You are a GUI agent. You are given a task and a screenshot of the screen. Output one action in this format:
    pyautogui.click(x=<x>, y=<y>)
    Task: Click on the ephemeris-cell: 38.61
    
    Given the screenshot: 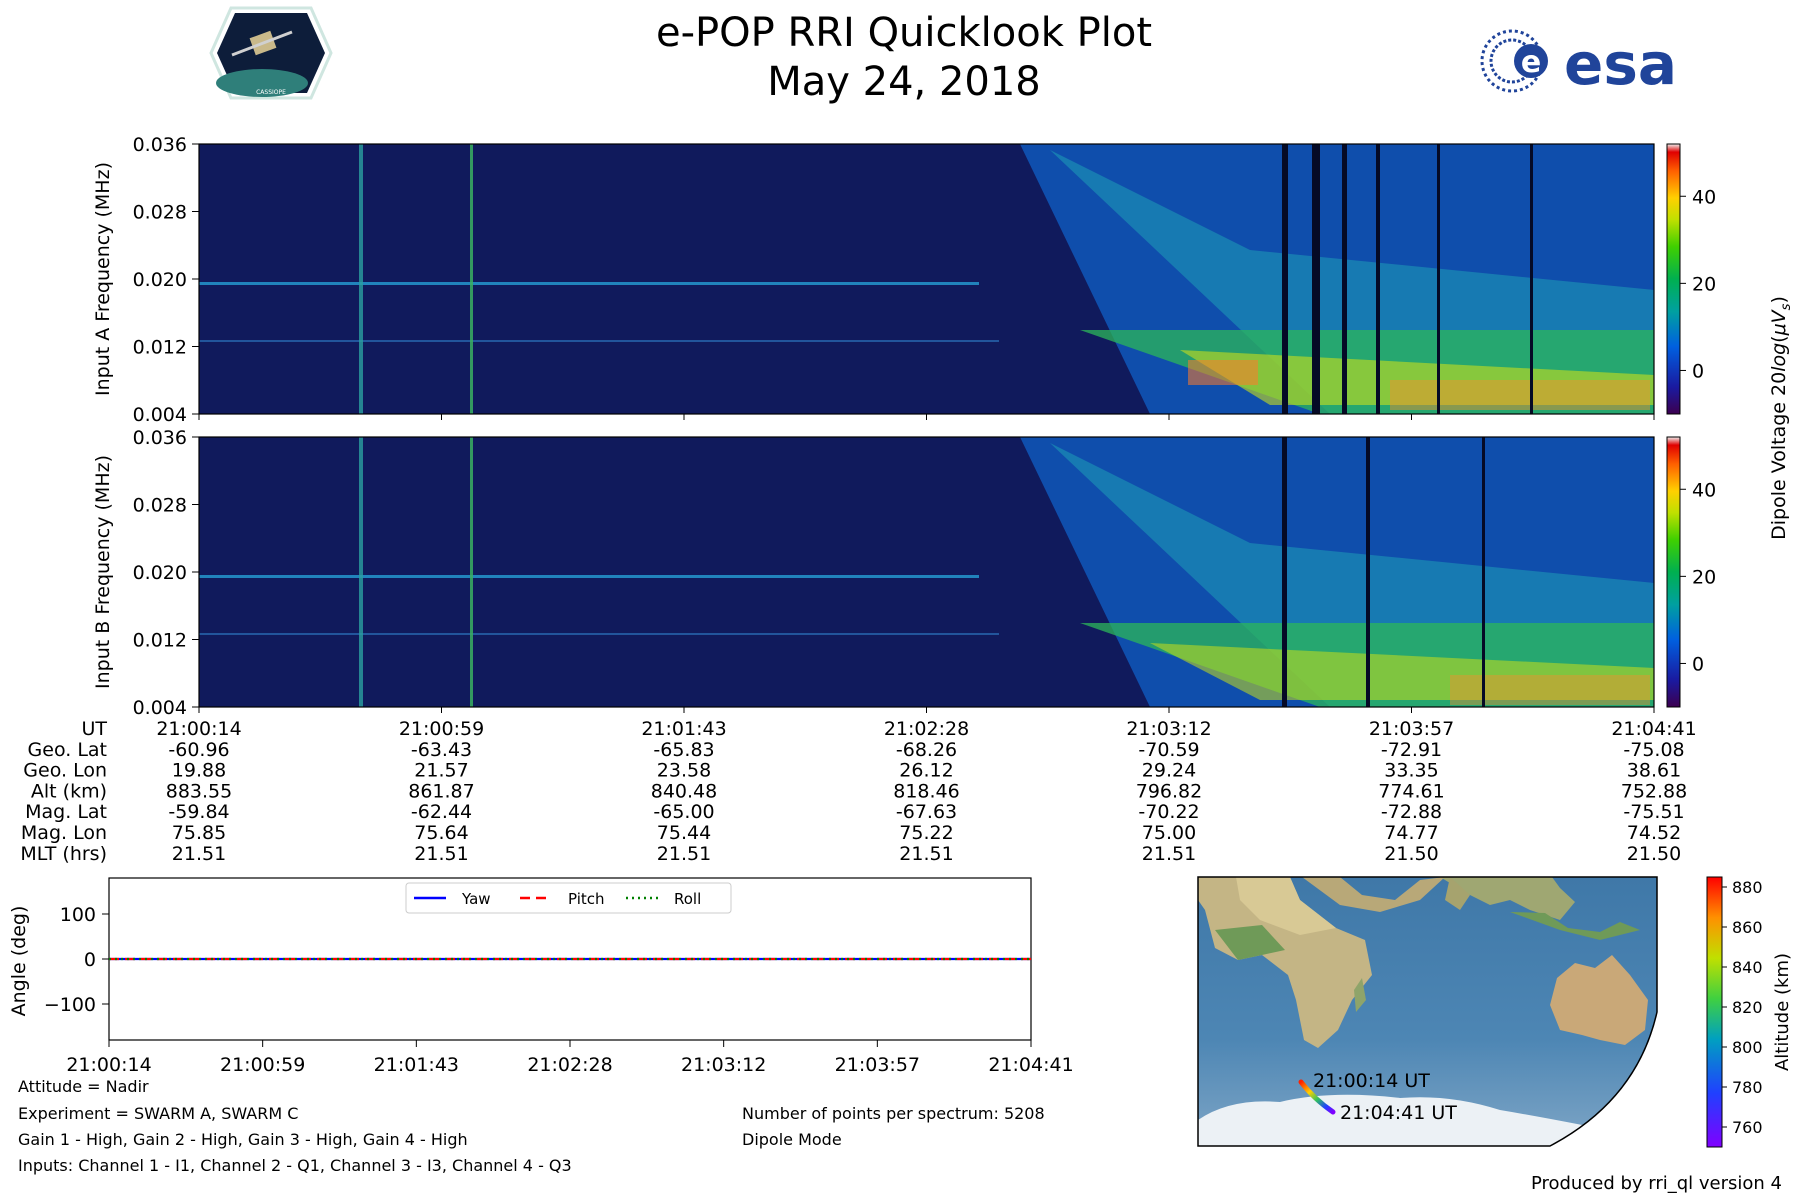 What is the action you would take?
    pyautogui.click(x=1654, y=771)
    